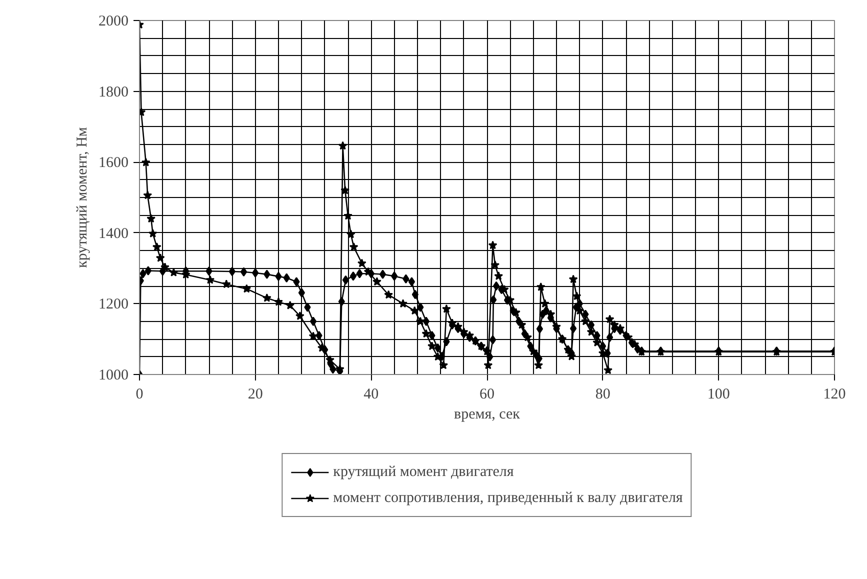 This screenshot has height=579, width=867. I want to click on x-tick-label: 20, so click(255, 394).